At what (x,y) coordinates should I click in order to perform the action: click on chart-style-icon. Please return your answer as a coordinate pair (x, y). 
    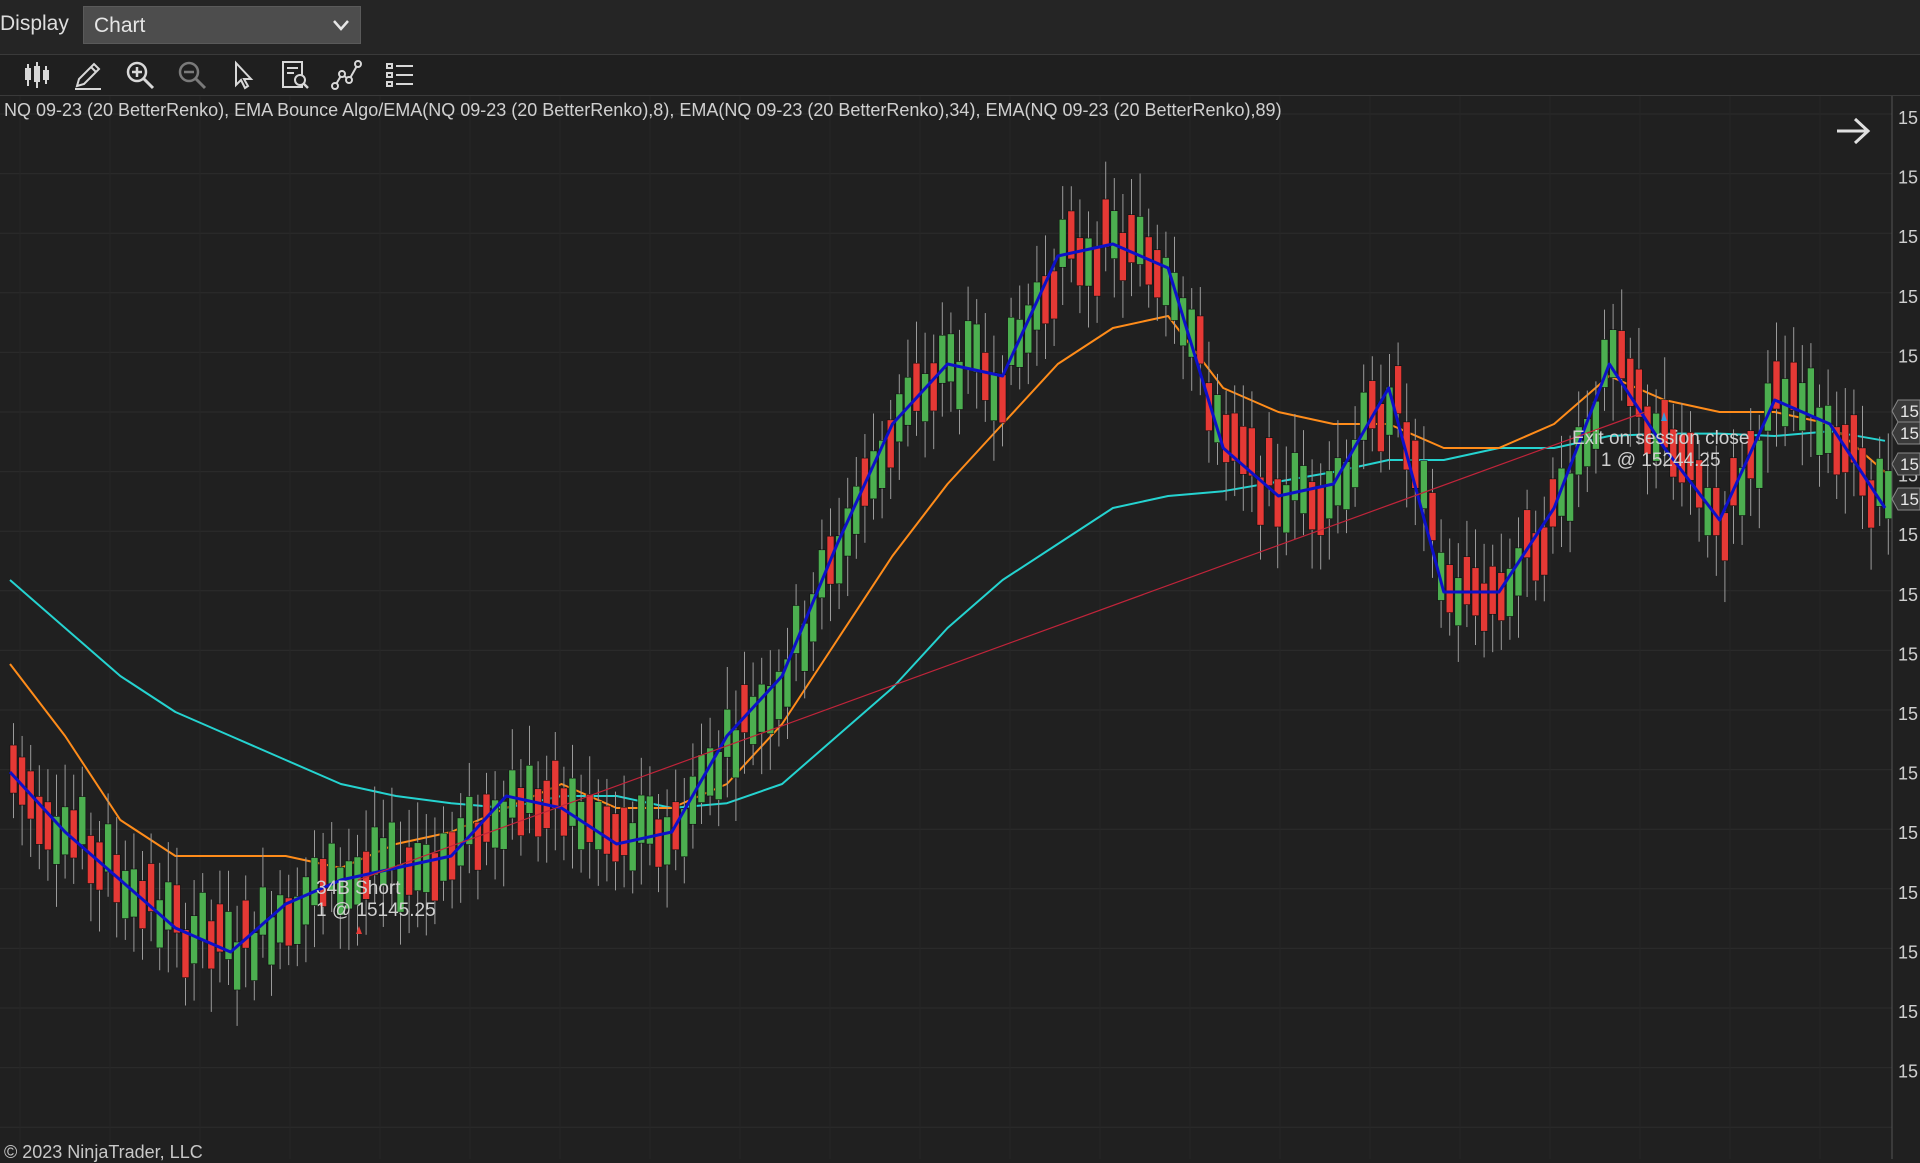
    Looking at the image, I should click on (347, 75).